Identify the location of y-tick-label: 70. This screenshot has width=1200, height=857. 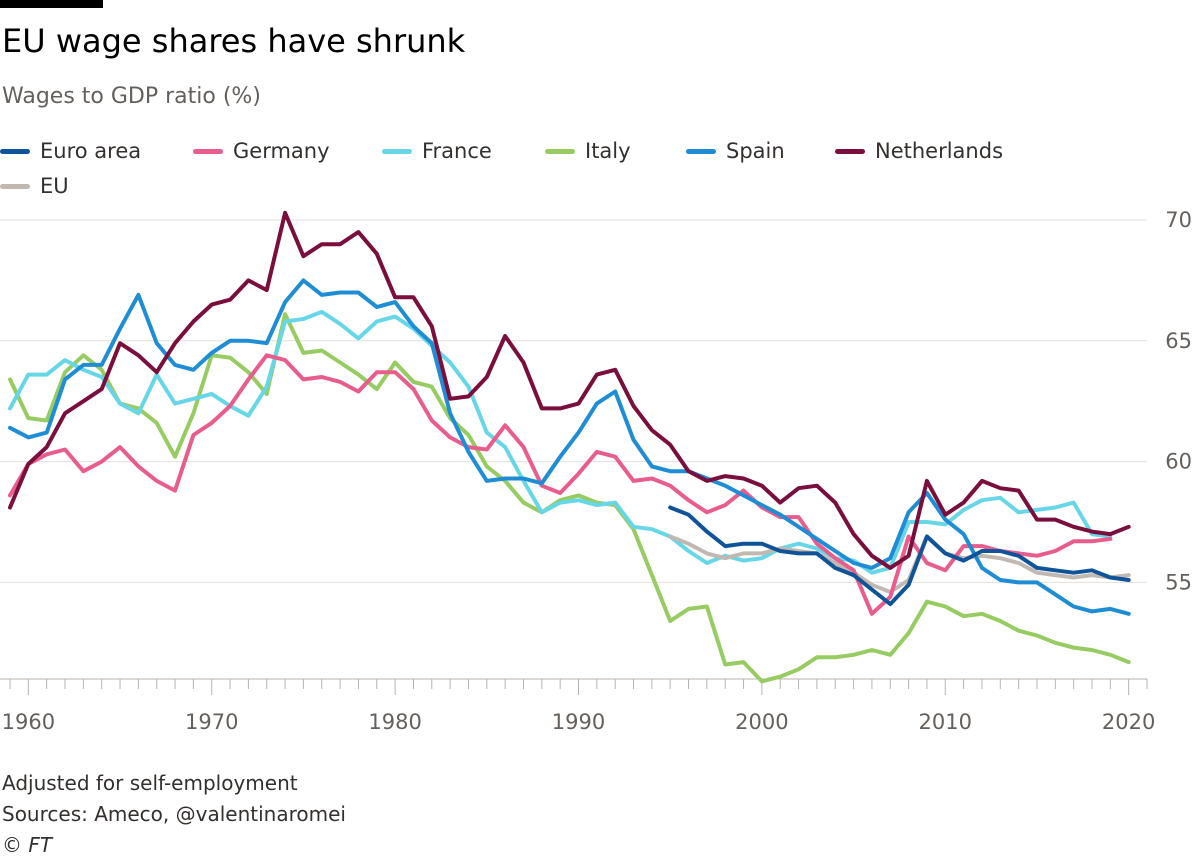
(1178, 220).